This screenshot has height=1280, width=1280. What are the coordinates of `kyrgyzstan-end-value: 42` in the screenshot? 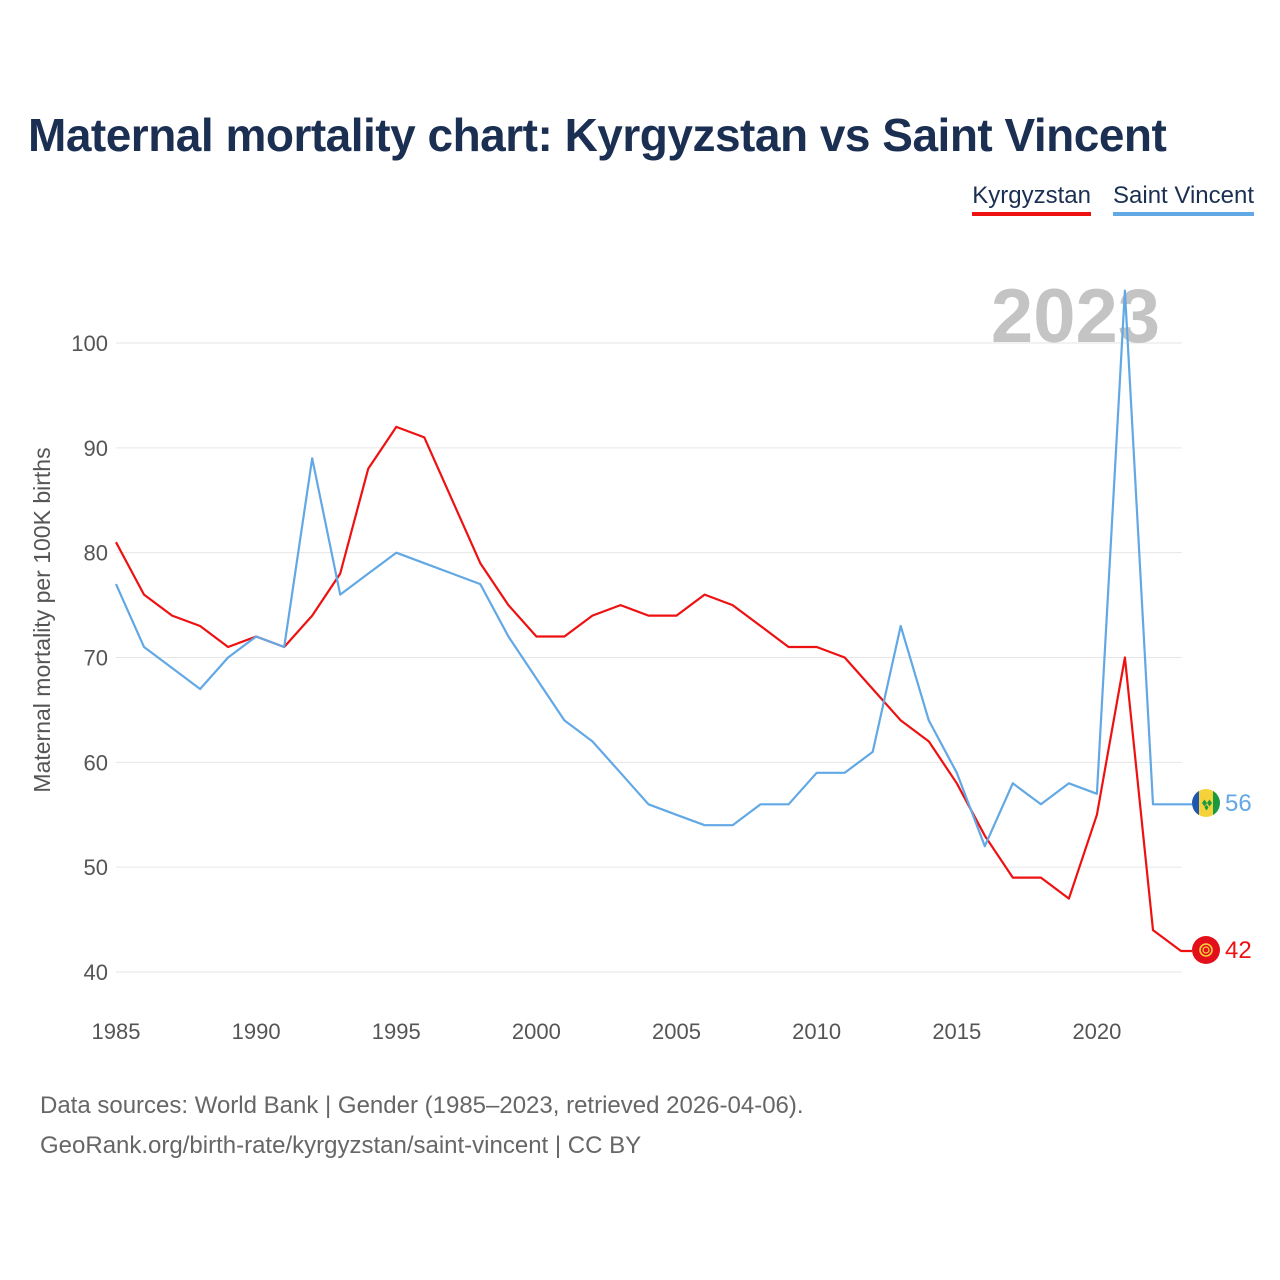 It's located at (1238, 950).